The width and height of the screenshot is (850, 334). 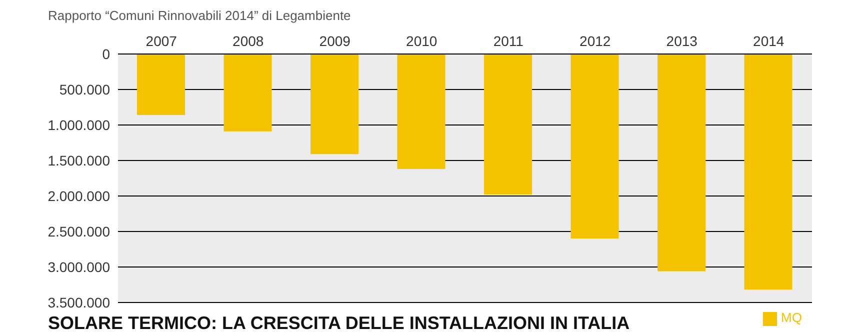 I want to click on y-tick-label: 0, so click(x=106, y=54).